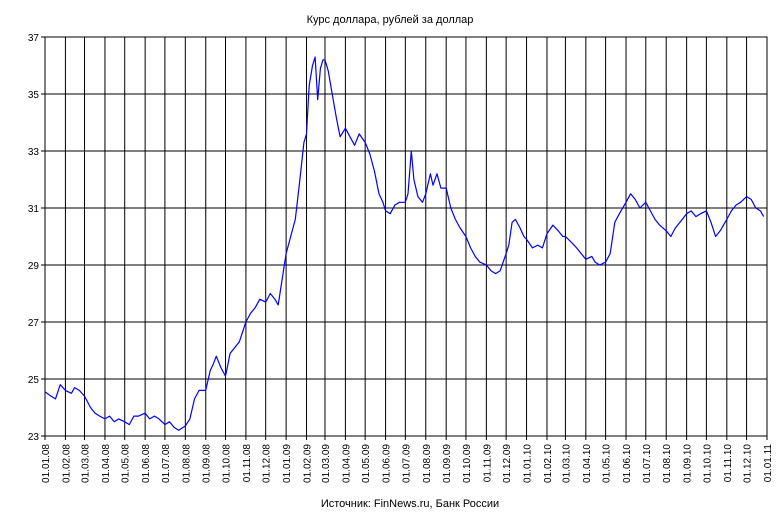 The image size is (780, 515). I want to click on x-tick-label: 01.12.08, so click(267, 463).